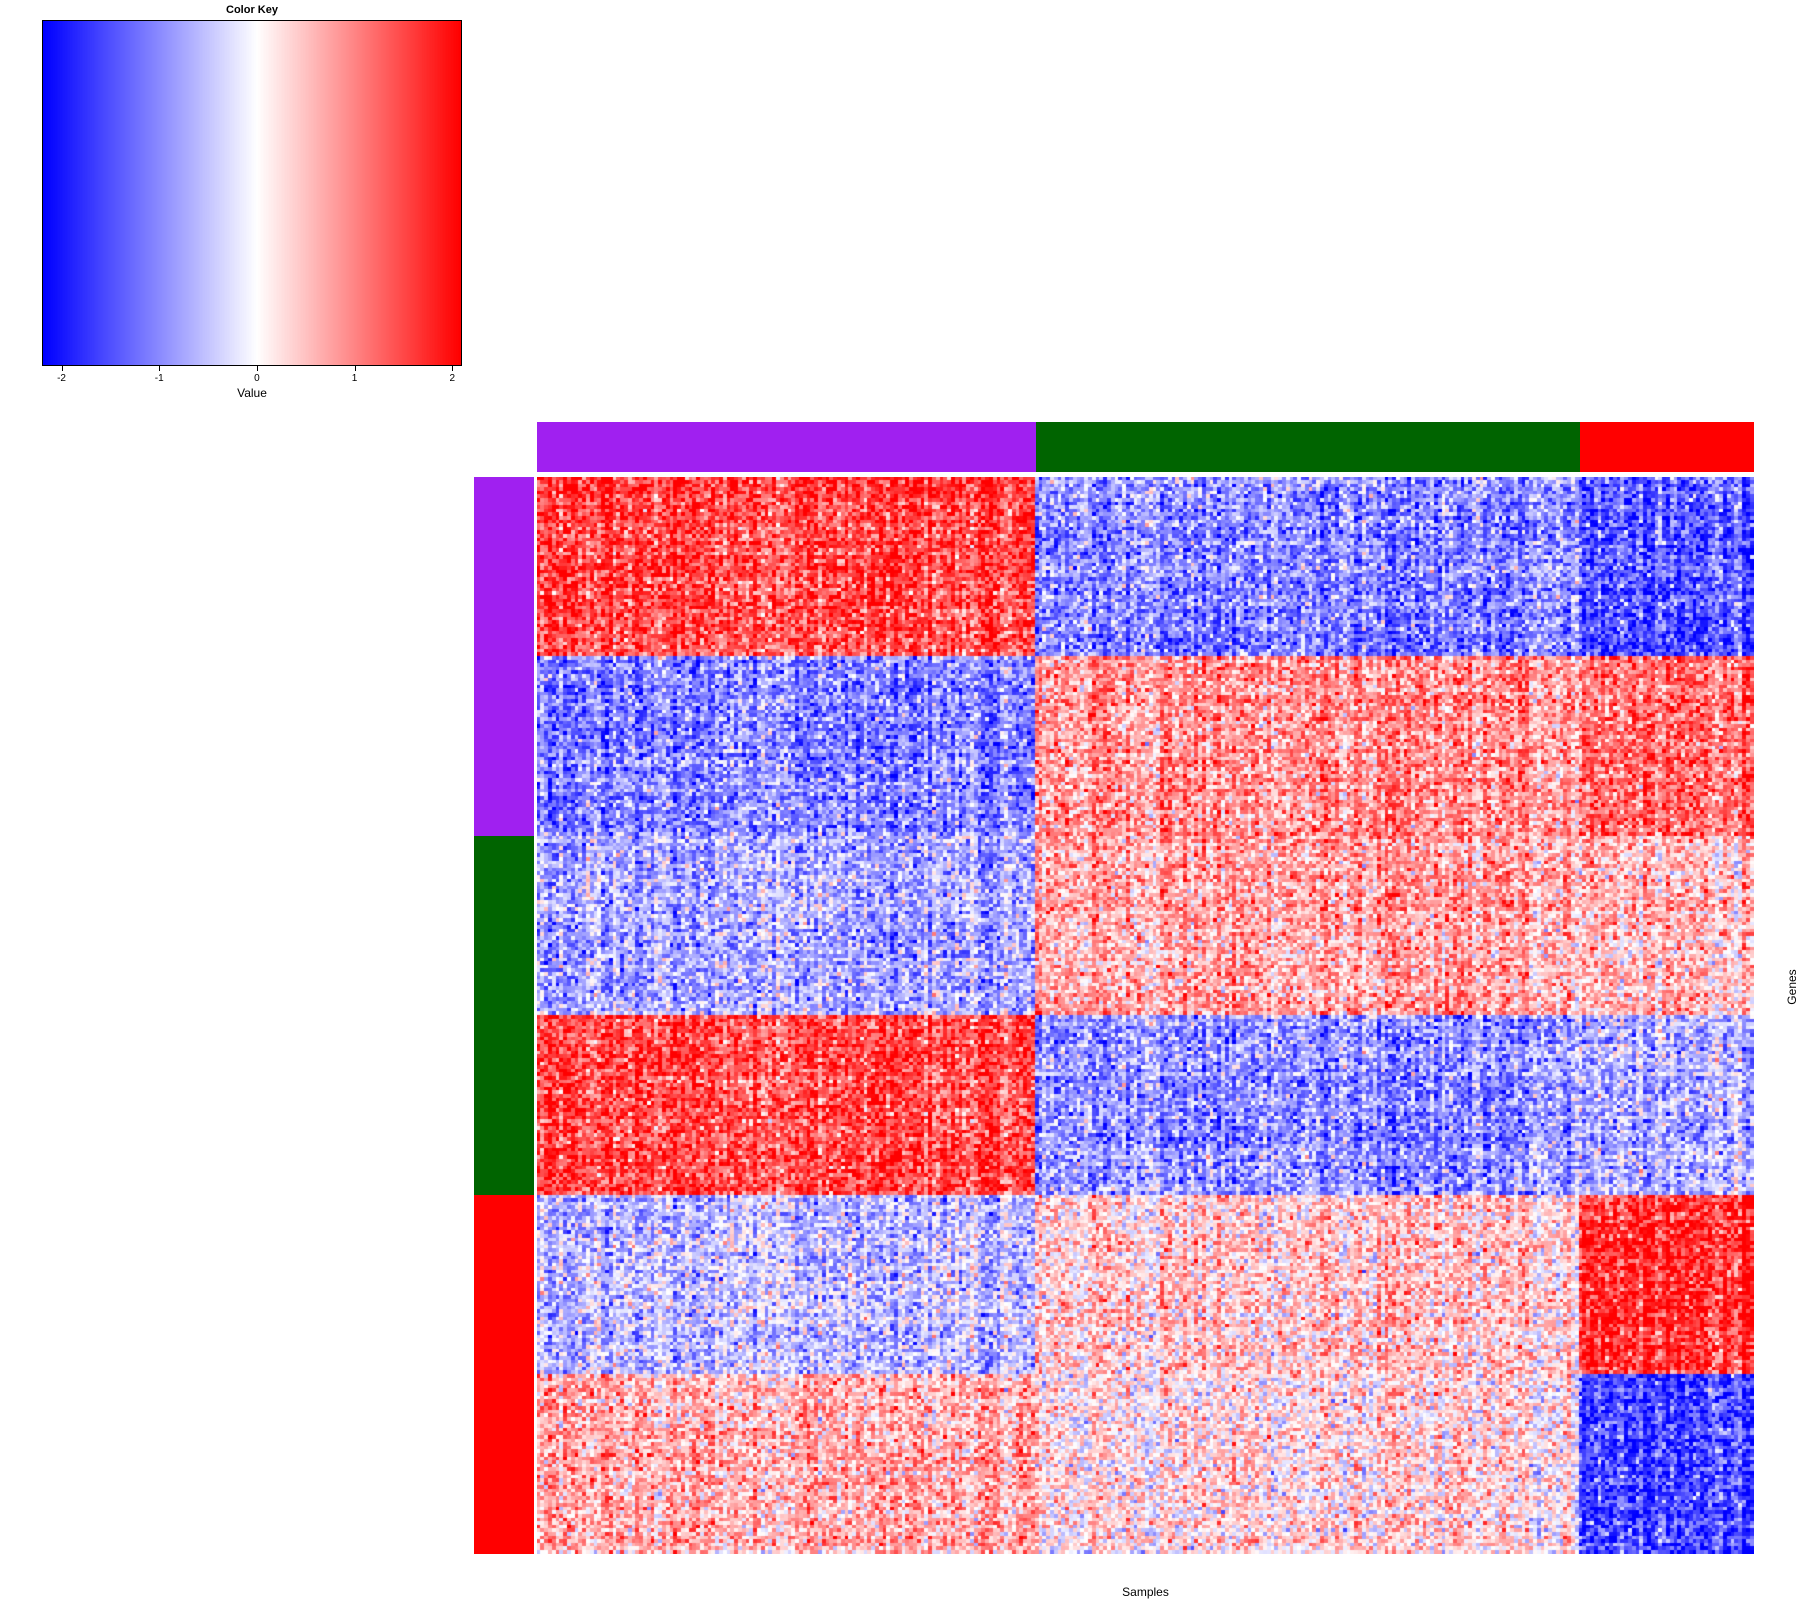  Describe the element at coordinates (452, 378) in the screenshot. I see `color-key-tick-label: 2` at that location.